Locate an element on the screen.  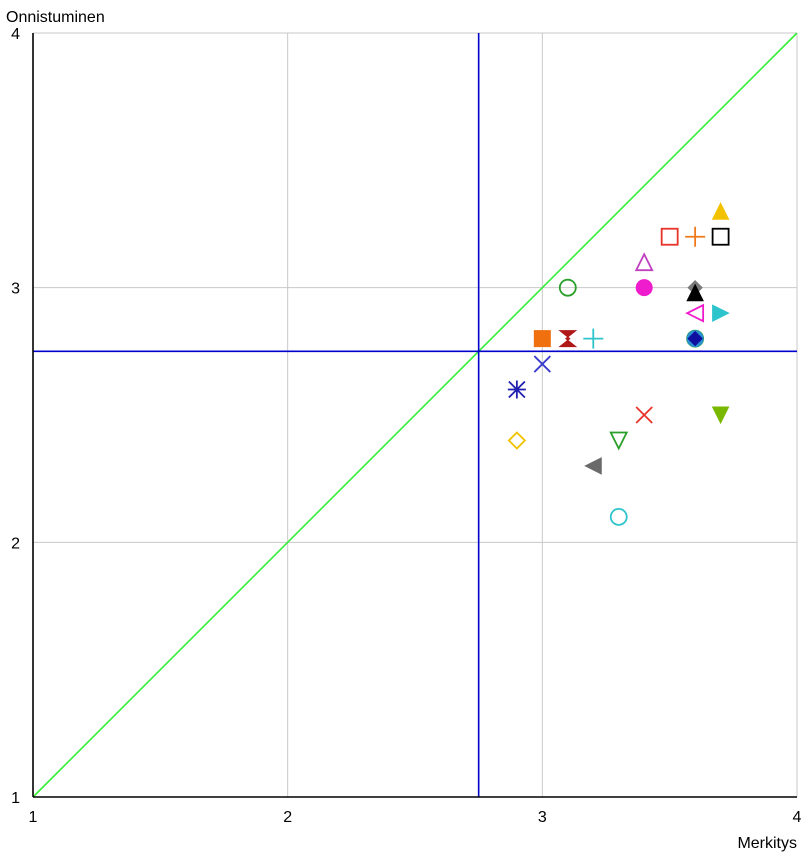
y-tick-labels: 1 2 3 4 is located at coordinates (15, 416).